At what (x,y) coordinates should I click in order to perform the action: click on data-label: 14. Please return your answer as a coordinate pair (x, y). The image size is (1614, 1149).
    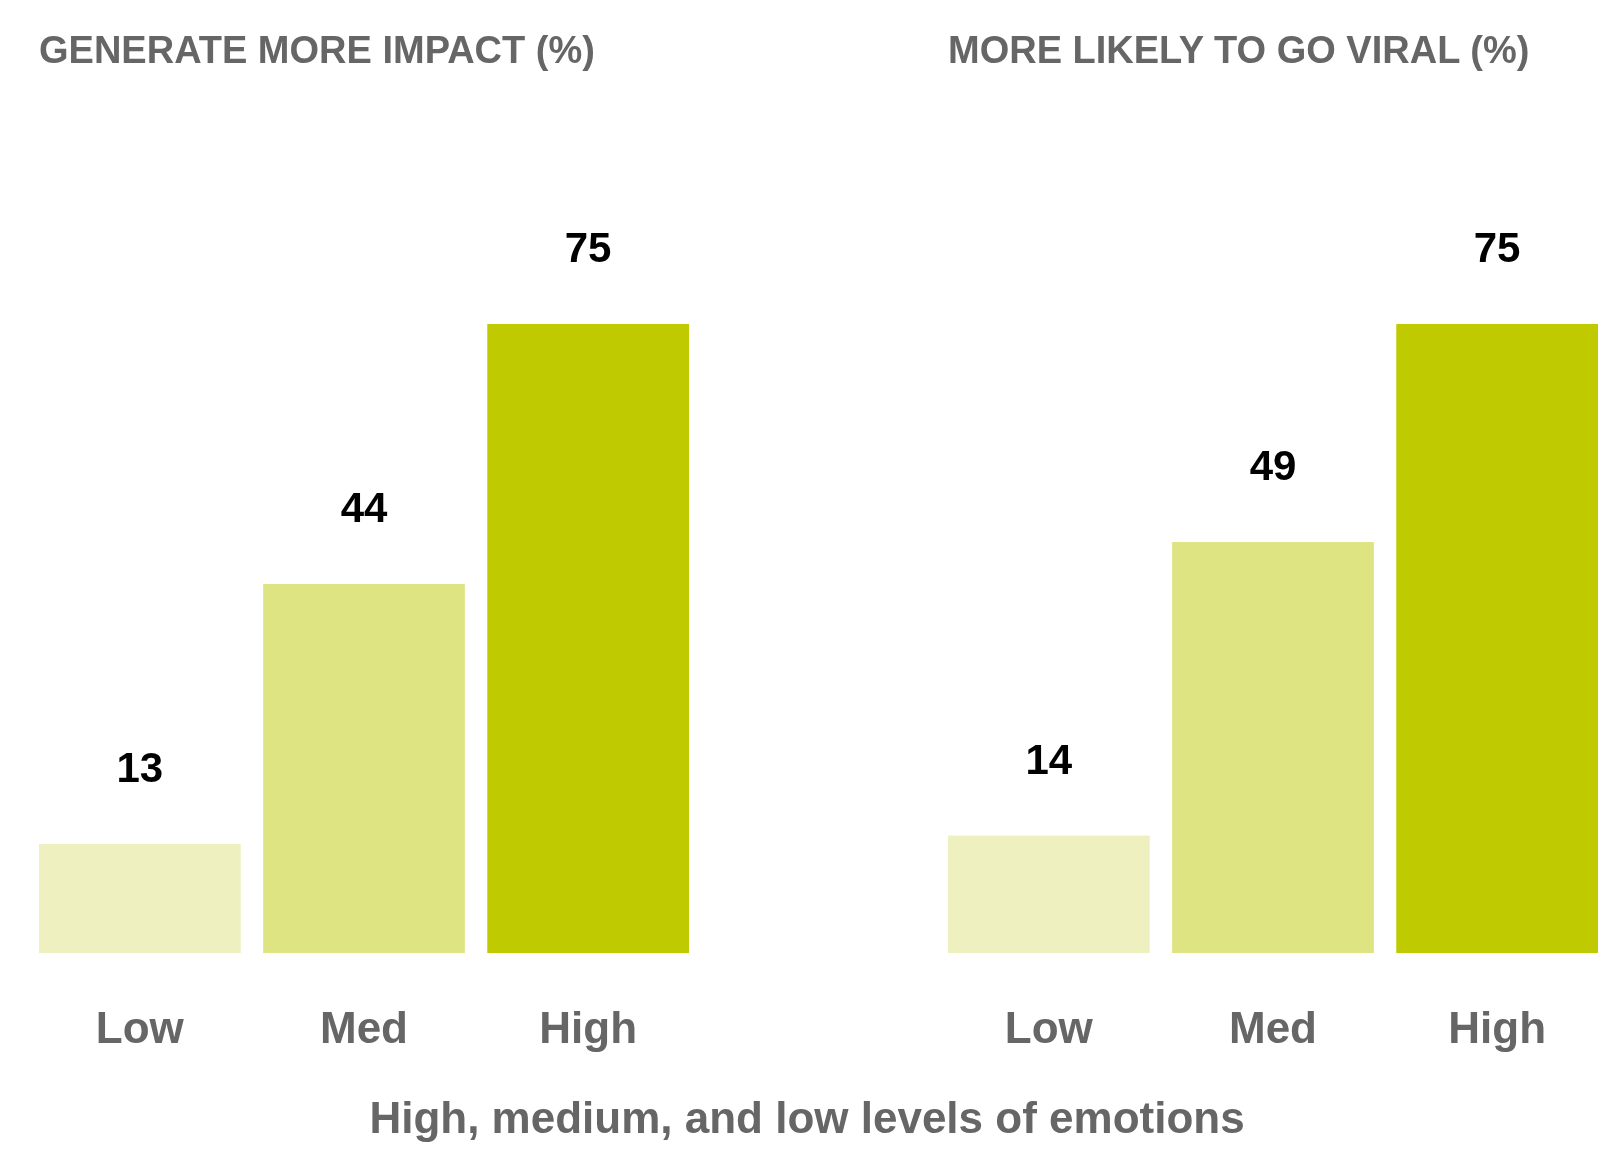
    Looking at the image, I should click on (1049, 759).